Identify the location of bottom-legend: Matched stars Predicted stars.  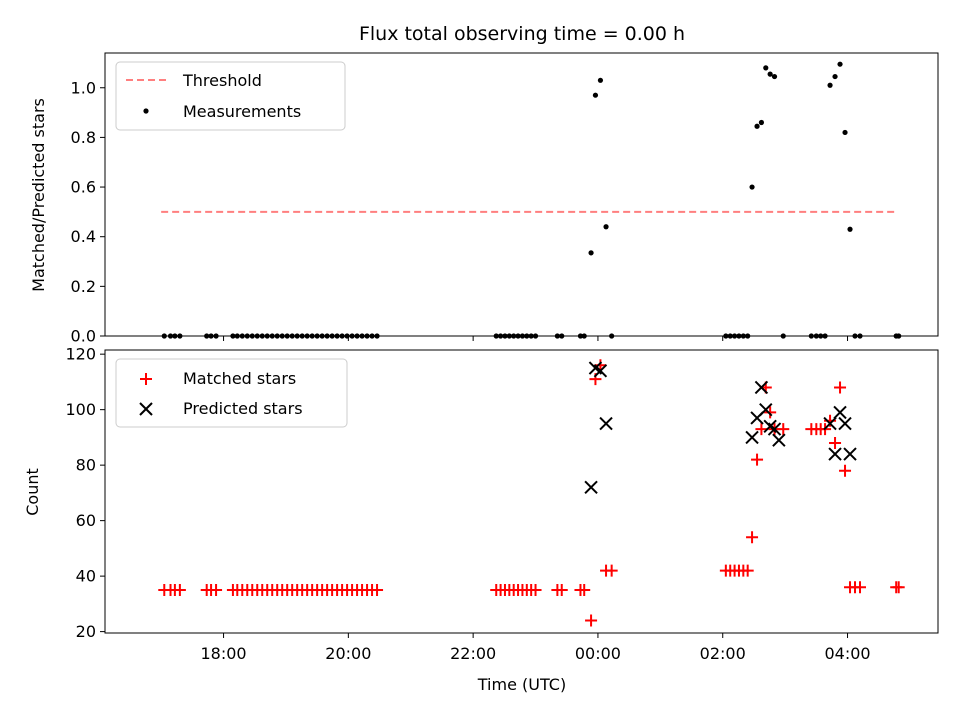
(231, 393).